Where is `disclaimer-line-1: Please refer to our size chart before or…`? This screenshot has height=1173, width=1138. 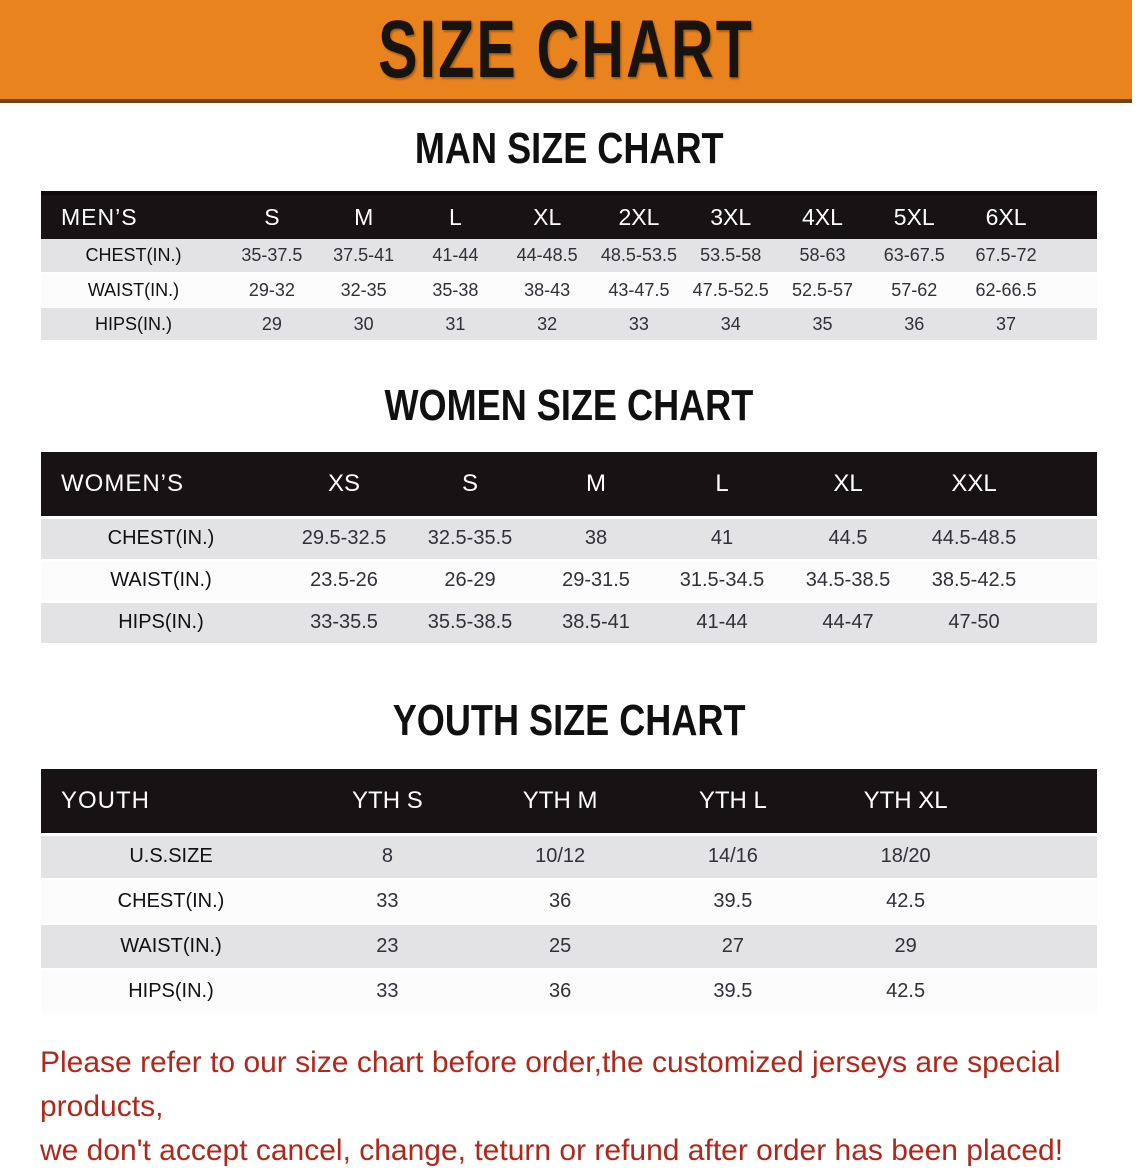
disclaimer-line-1: Please refer to our size chart before or… is located at coordinates (550, 1084).